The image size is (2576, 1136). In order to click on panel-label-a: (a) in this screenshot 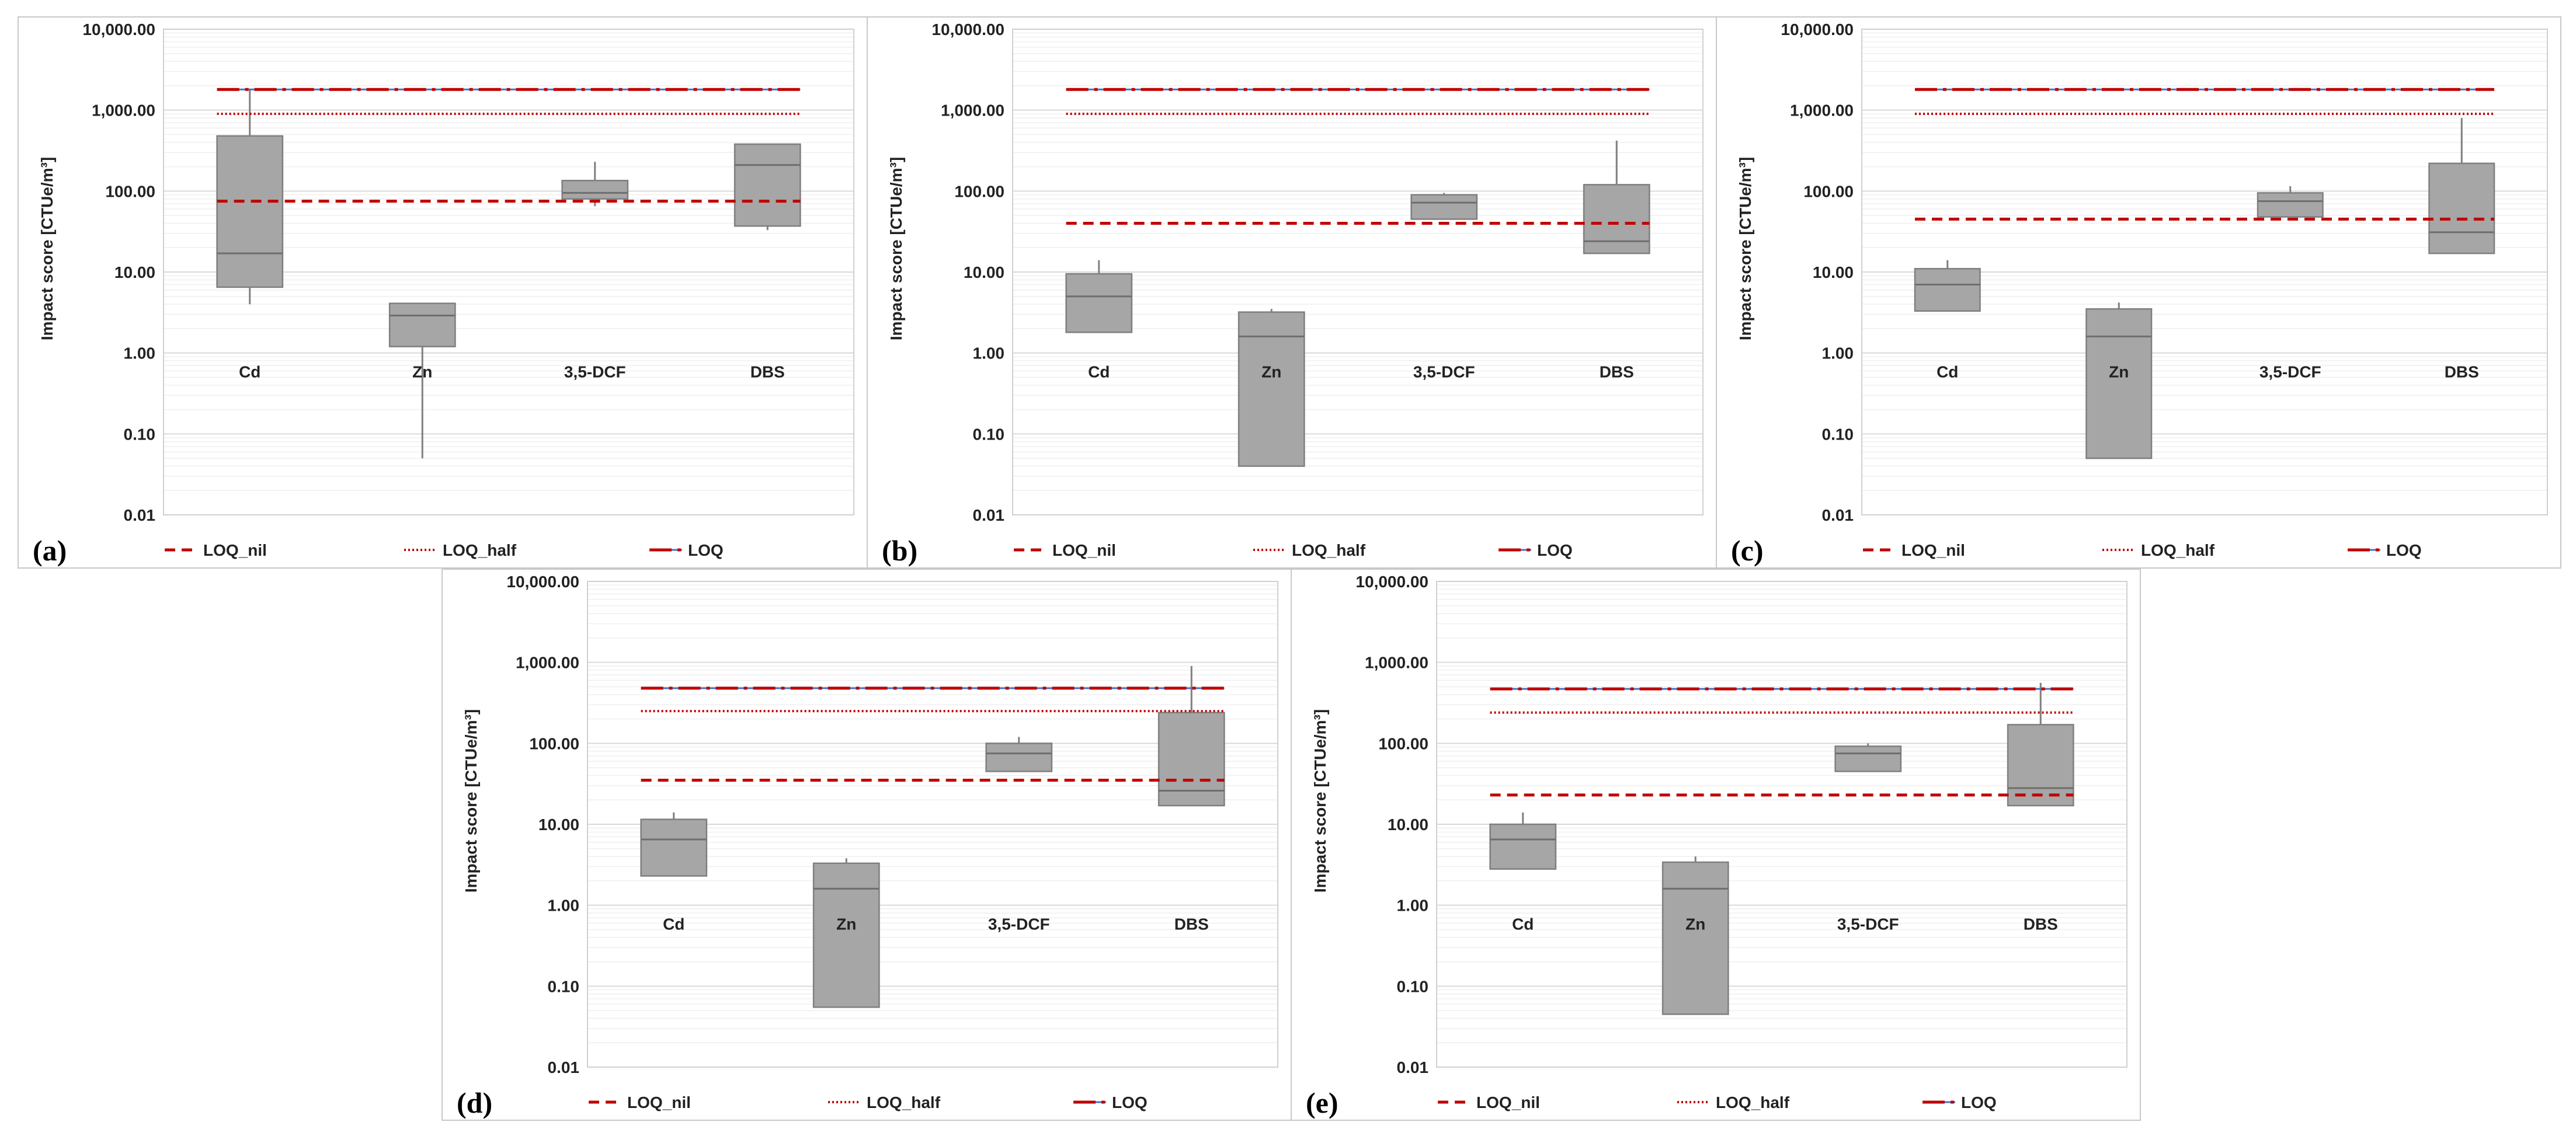, I will do `click(50, 550)`.